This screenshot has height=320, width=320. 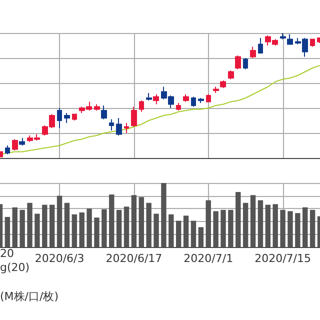 What do you see at coordinates (15, 267) in the screenshot?
I see `text: g(20)` at bounding box center [15, 267].